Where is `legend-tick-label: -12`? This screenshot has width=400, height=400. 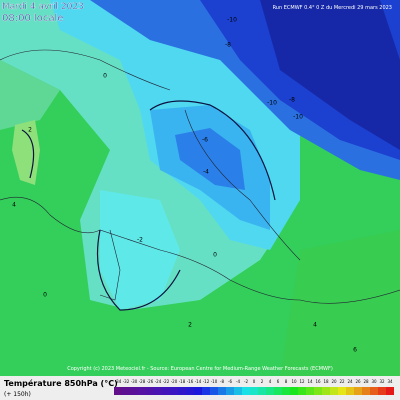 legend-tick-label: -12 is located at coordinates (206, 381).